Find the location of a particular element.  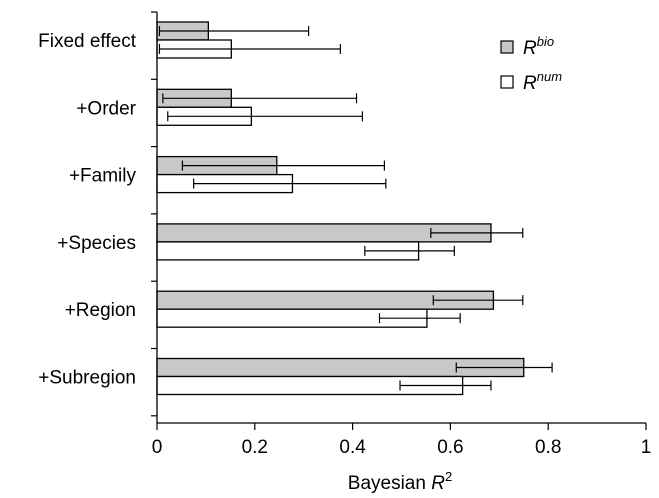

x-tick-label: 0.8 is located at coordinates (548, 447).